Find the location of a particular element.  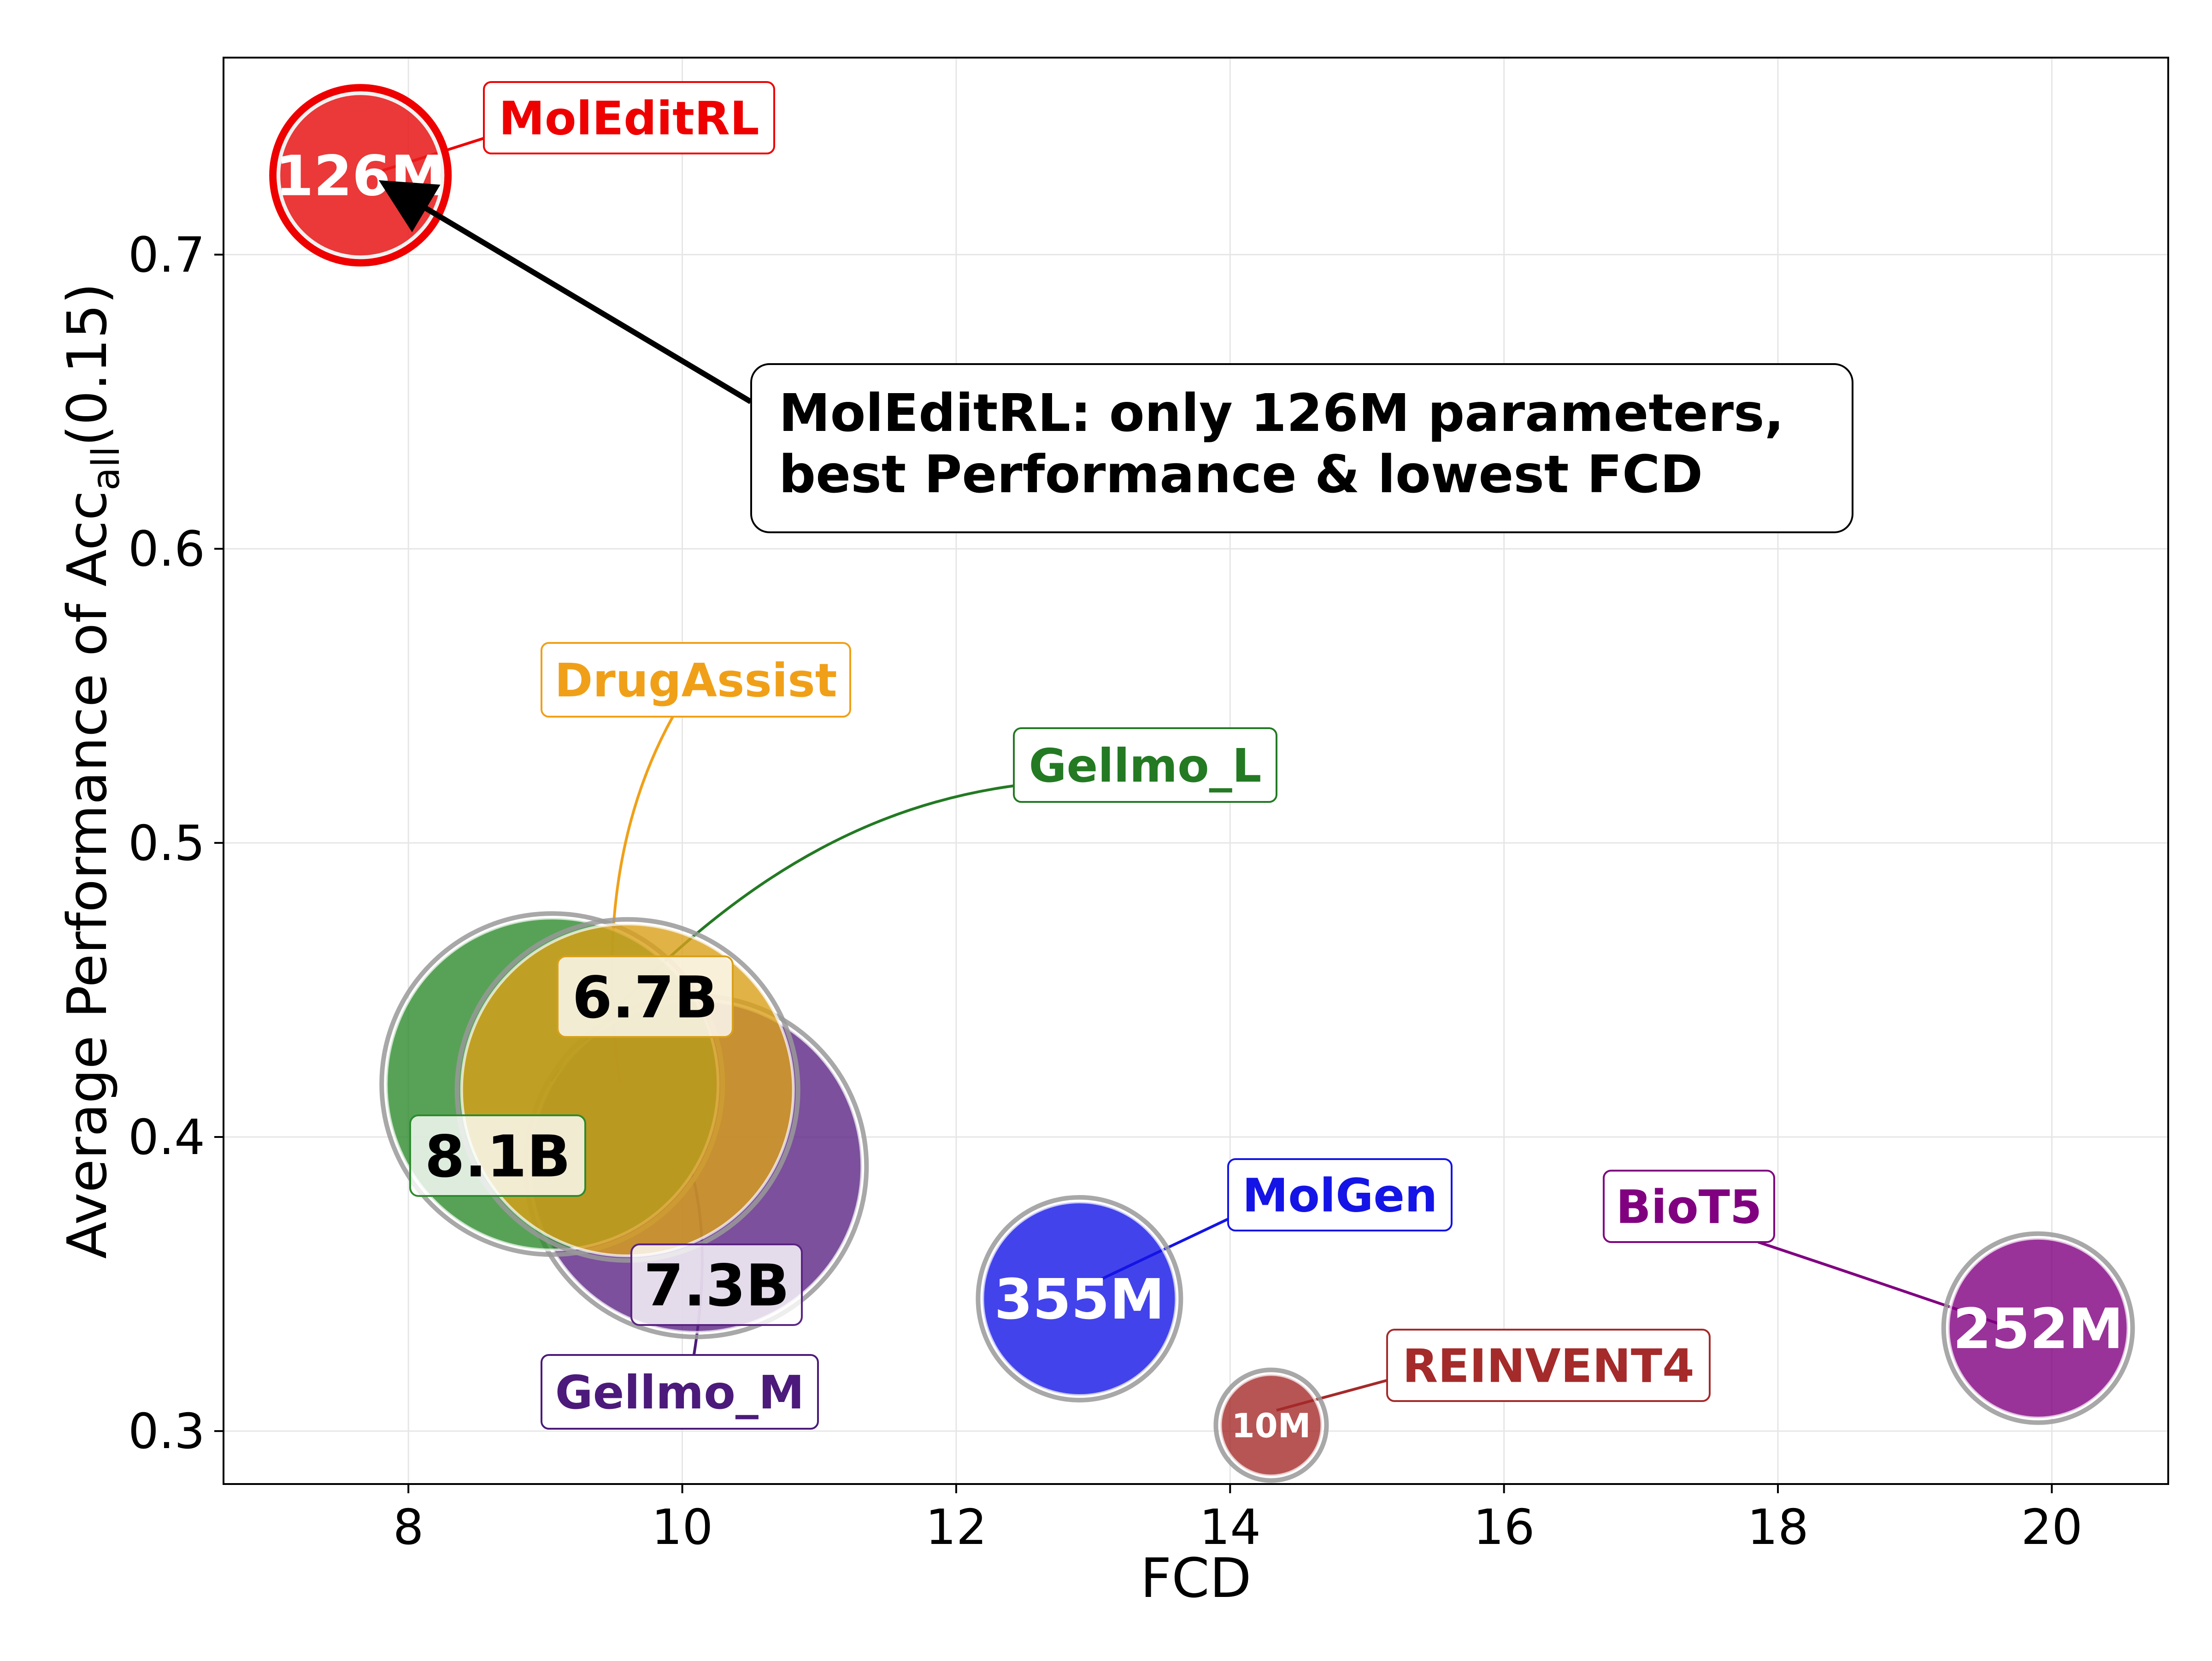

x-tick-label: 18 is located at coordinates (1778, 1527).